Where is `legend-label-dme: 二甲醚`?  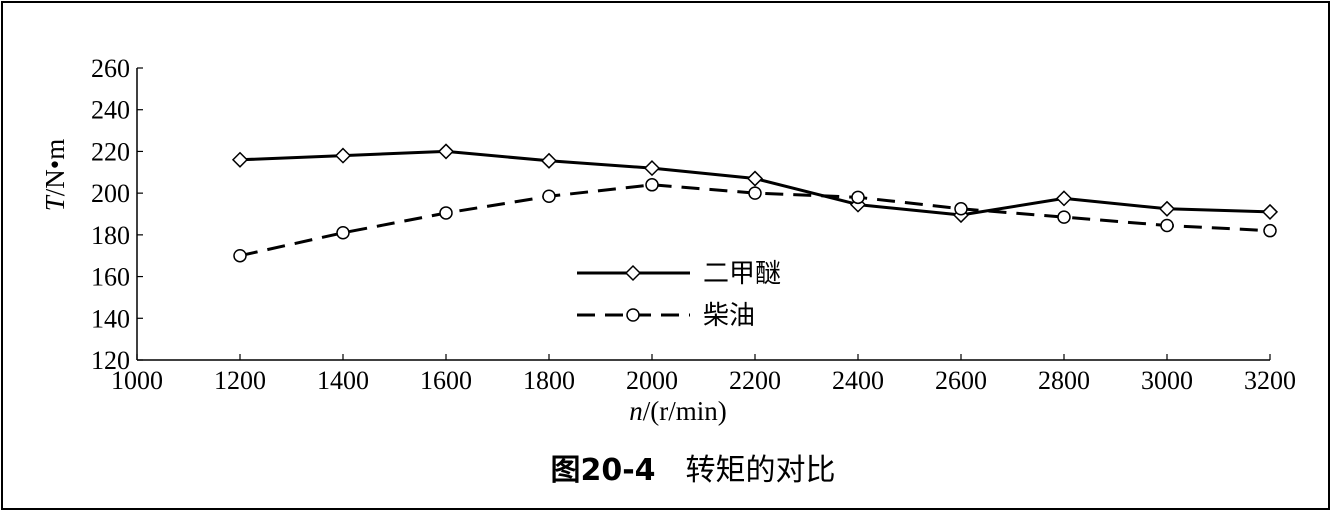
legend-label-dme: 二甲醚 is located at coordinates (742, 274).